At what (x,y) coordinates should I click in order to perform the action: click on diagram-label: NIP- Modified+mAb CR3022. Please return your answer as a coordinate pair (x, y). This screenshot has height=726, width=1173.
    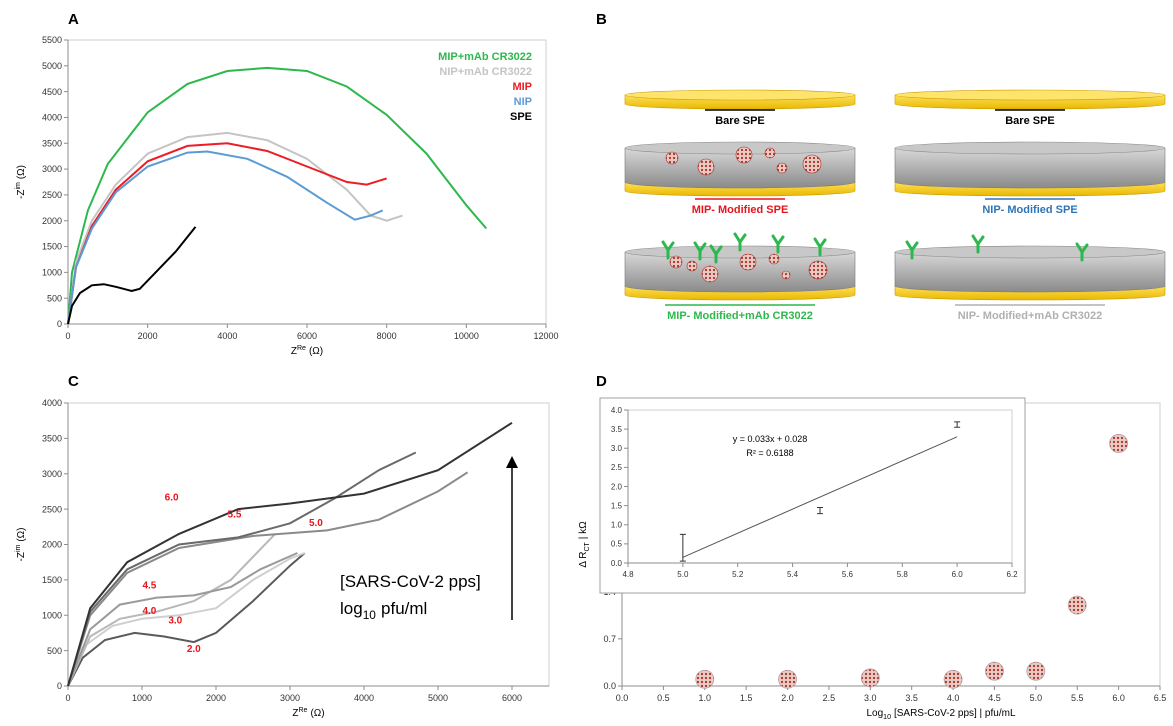
    Looking at the image, I should click on (1030, 316).